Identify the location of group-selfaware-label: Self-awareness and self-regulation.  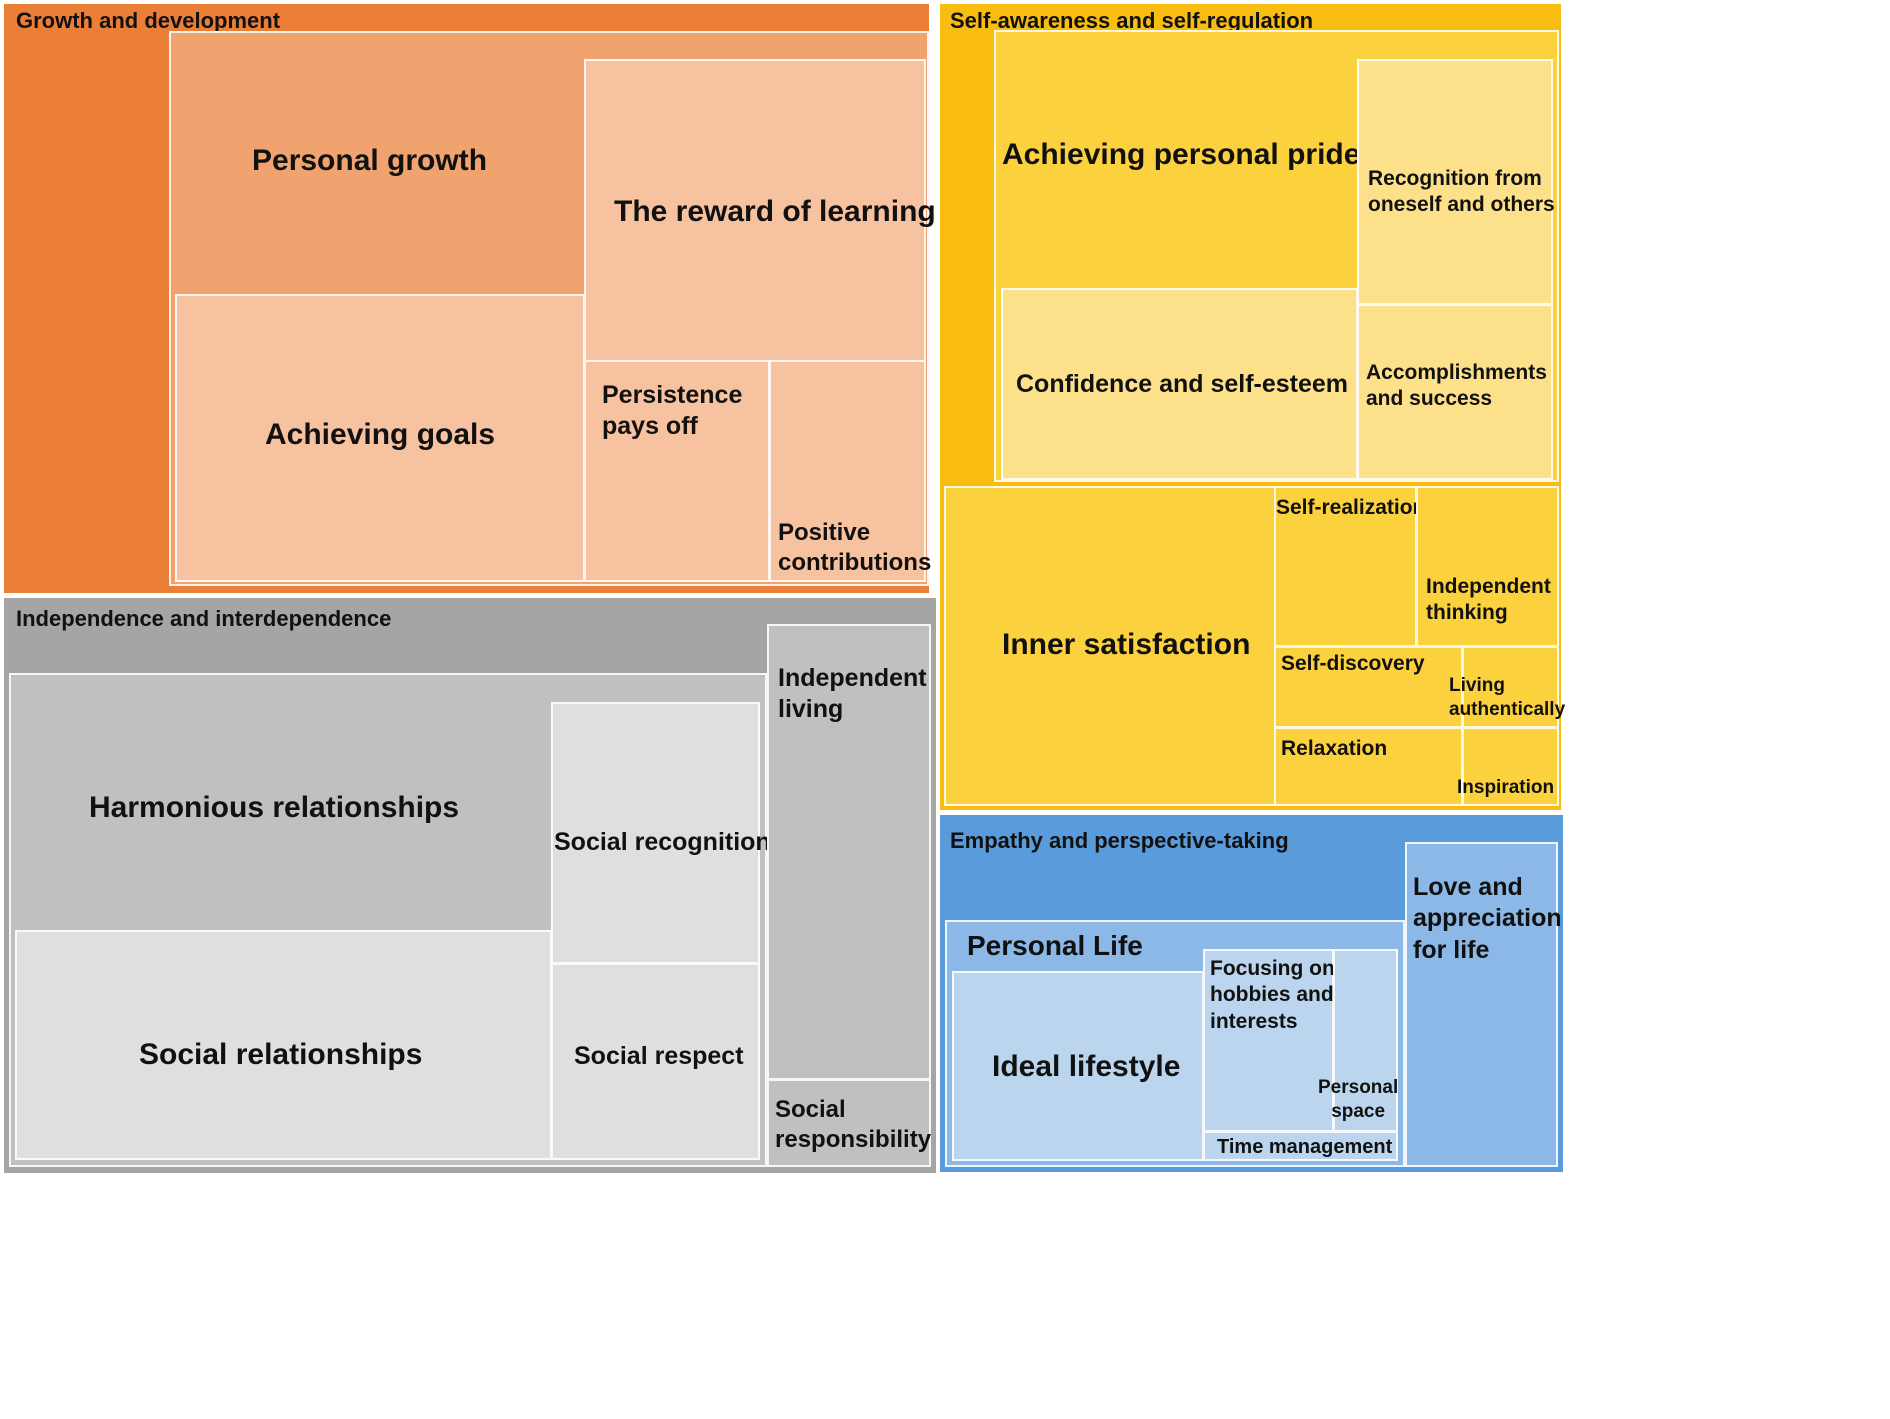
(1132, 20).